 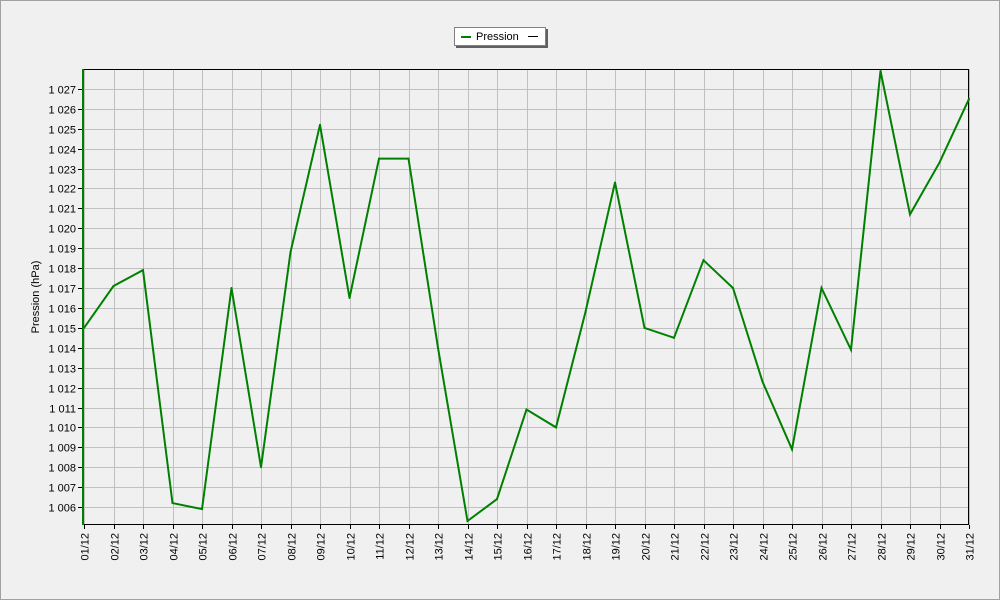 What do you see at coordinates (558, 547) in the screenshot?
I see `x-tick-label: 17/12` at bounding box center [558, 547].